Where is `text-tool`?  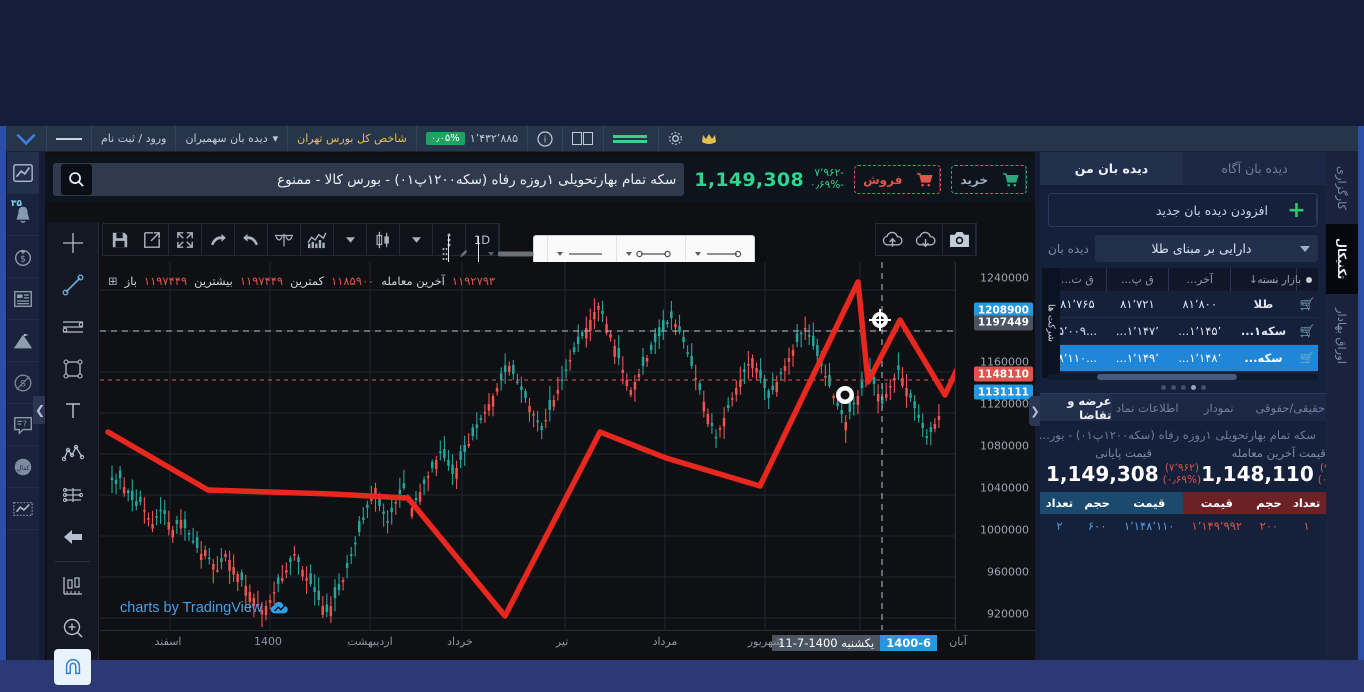 text-tool is located at coordinates (72, 411).